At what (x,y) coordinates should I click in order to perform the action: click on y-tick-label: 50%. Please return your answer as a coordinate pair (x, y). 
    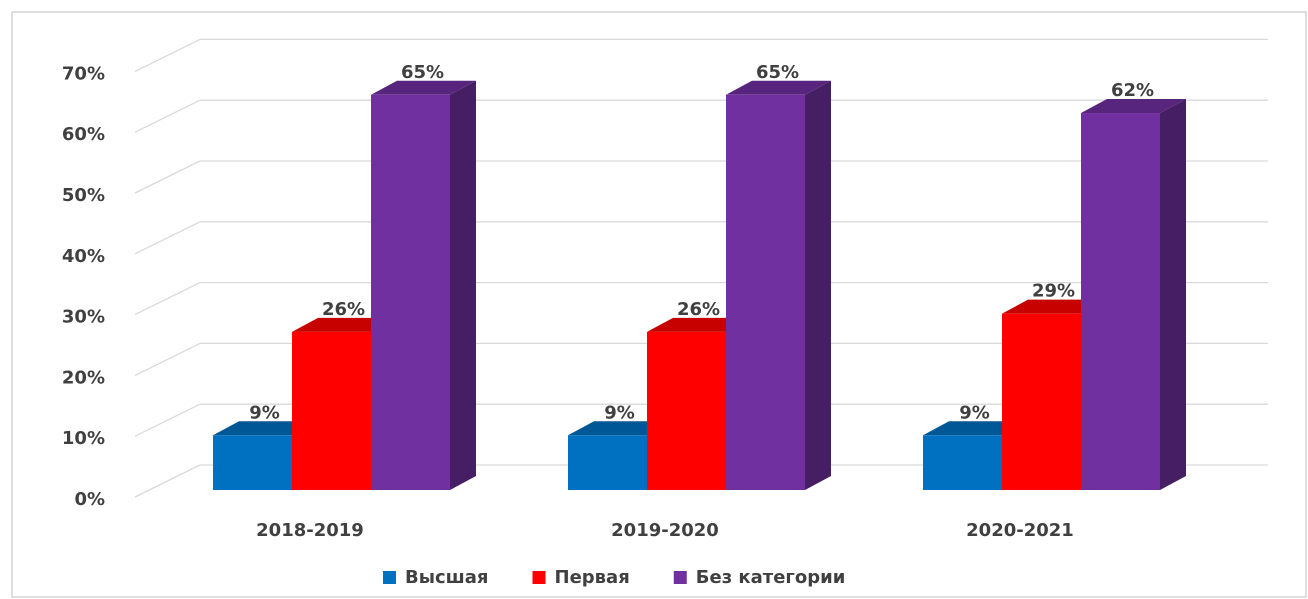
    Looking at the image, I should click on (83, 195).